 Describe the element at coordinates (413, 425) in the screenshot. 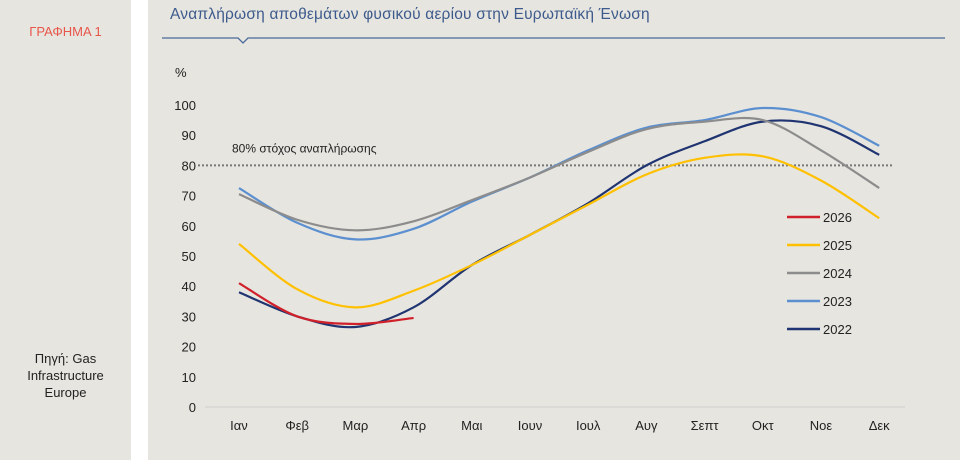

I see `x-tick-label: Απρ` at that location.